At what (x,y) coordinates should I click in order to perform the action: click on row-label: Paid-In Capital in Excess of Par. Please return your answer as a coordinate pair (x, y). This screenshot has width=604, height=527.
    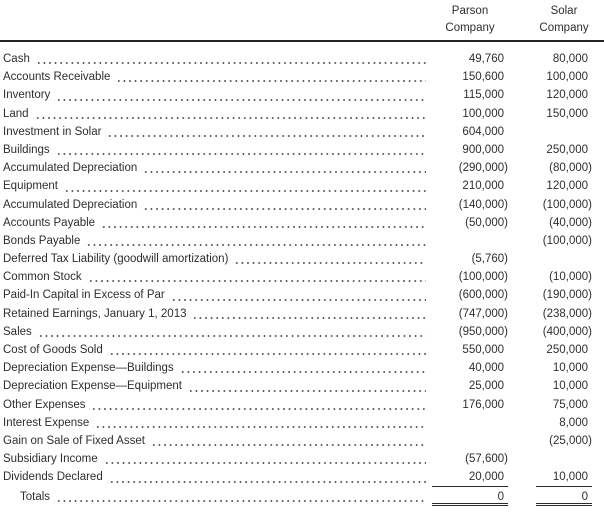
    Looking at the image, I should click on (84, 295).